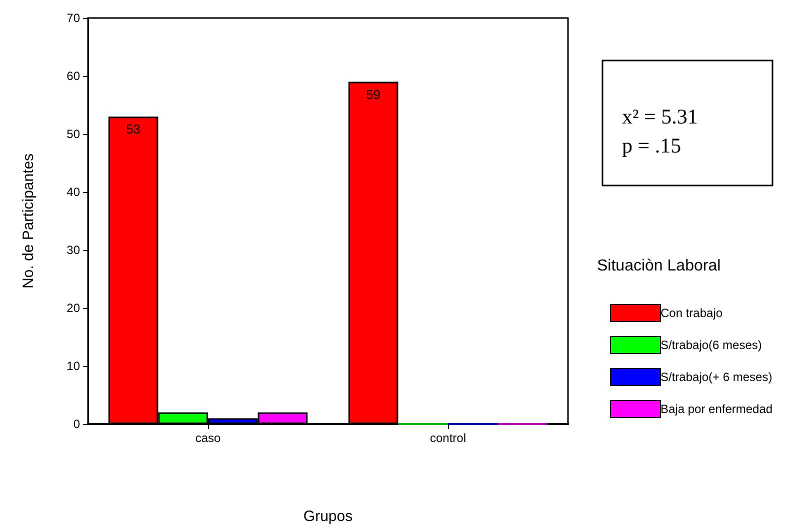  I want to click on y-tick-label: 70, so click(73, 18).